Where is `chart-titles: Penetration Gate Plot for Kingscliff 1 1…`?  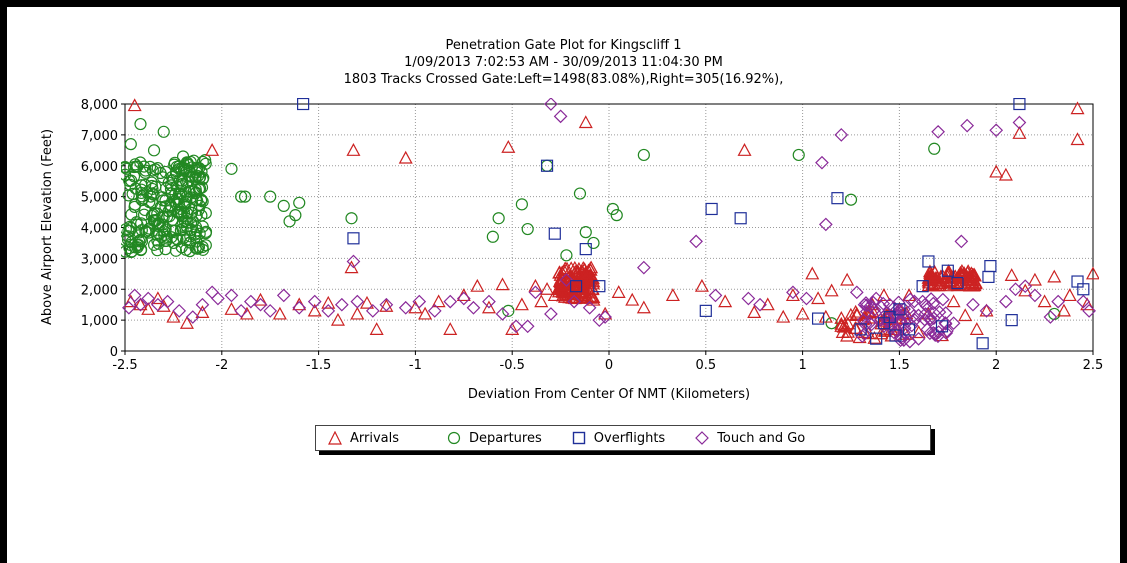 chart-titles: Penetration Gate Plot for Kingscliff 1 1… is located at coordinates (563, 62).